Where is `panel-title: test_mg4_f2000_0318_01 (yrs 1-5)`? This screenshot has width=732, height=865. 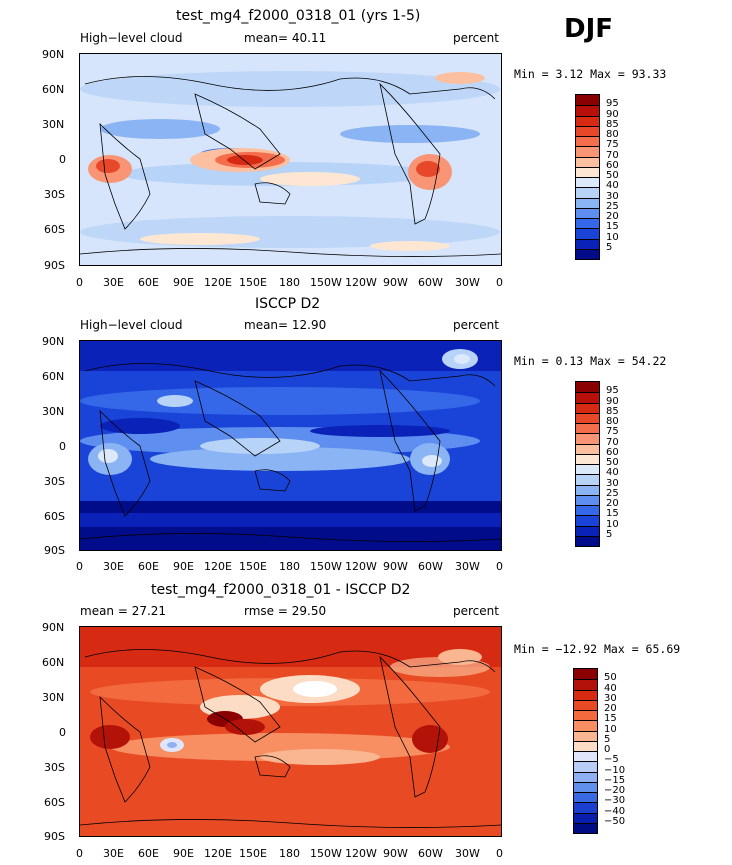 panel-title: test_mg4_f2000_0318_01 (yrs 1-5) is located at coordinates (298, 16).